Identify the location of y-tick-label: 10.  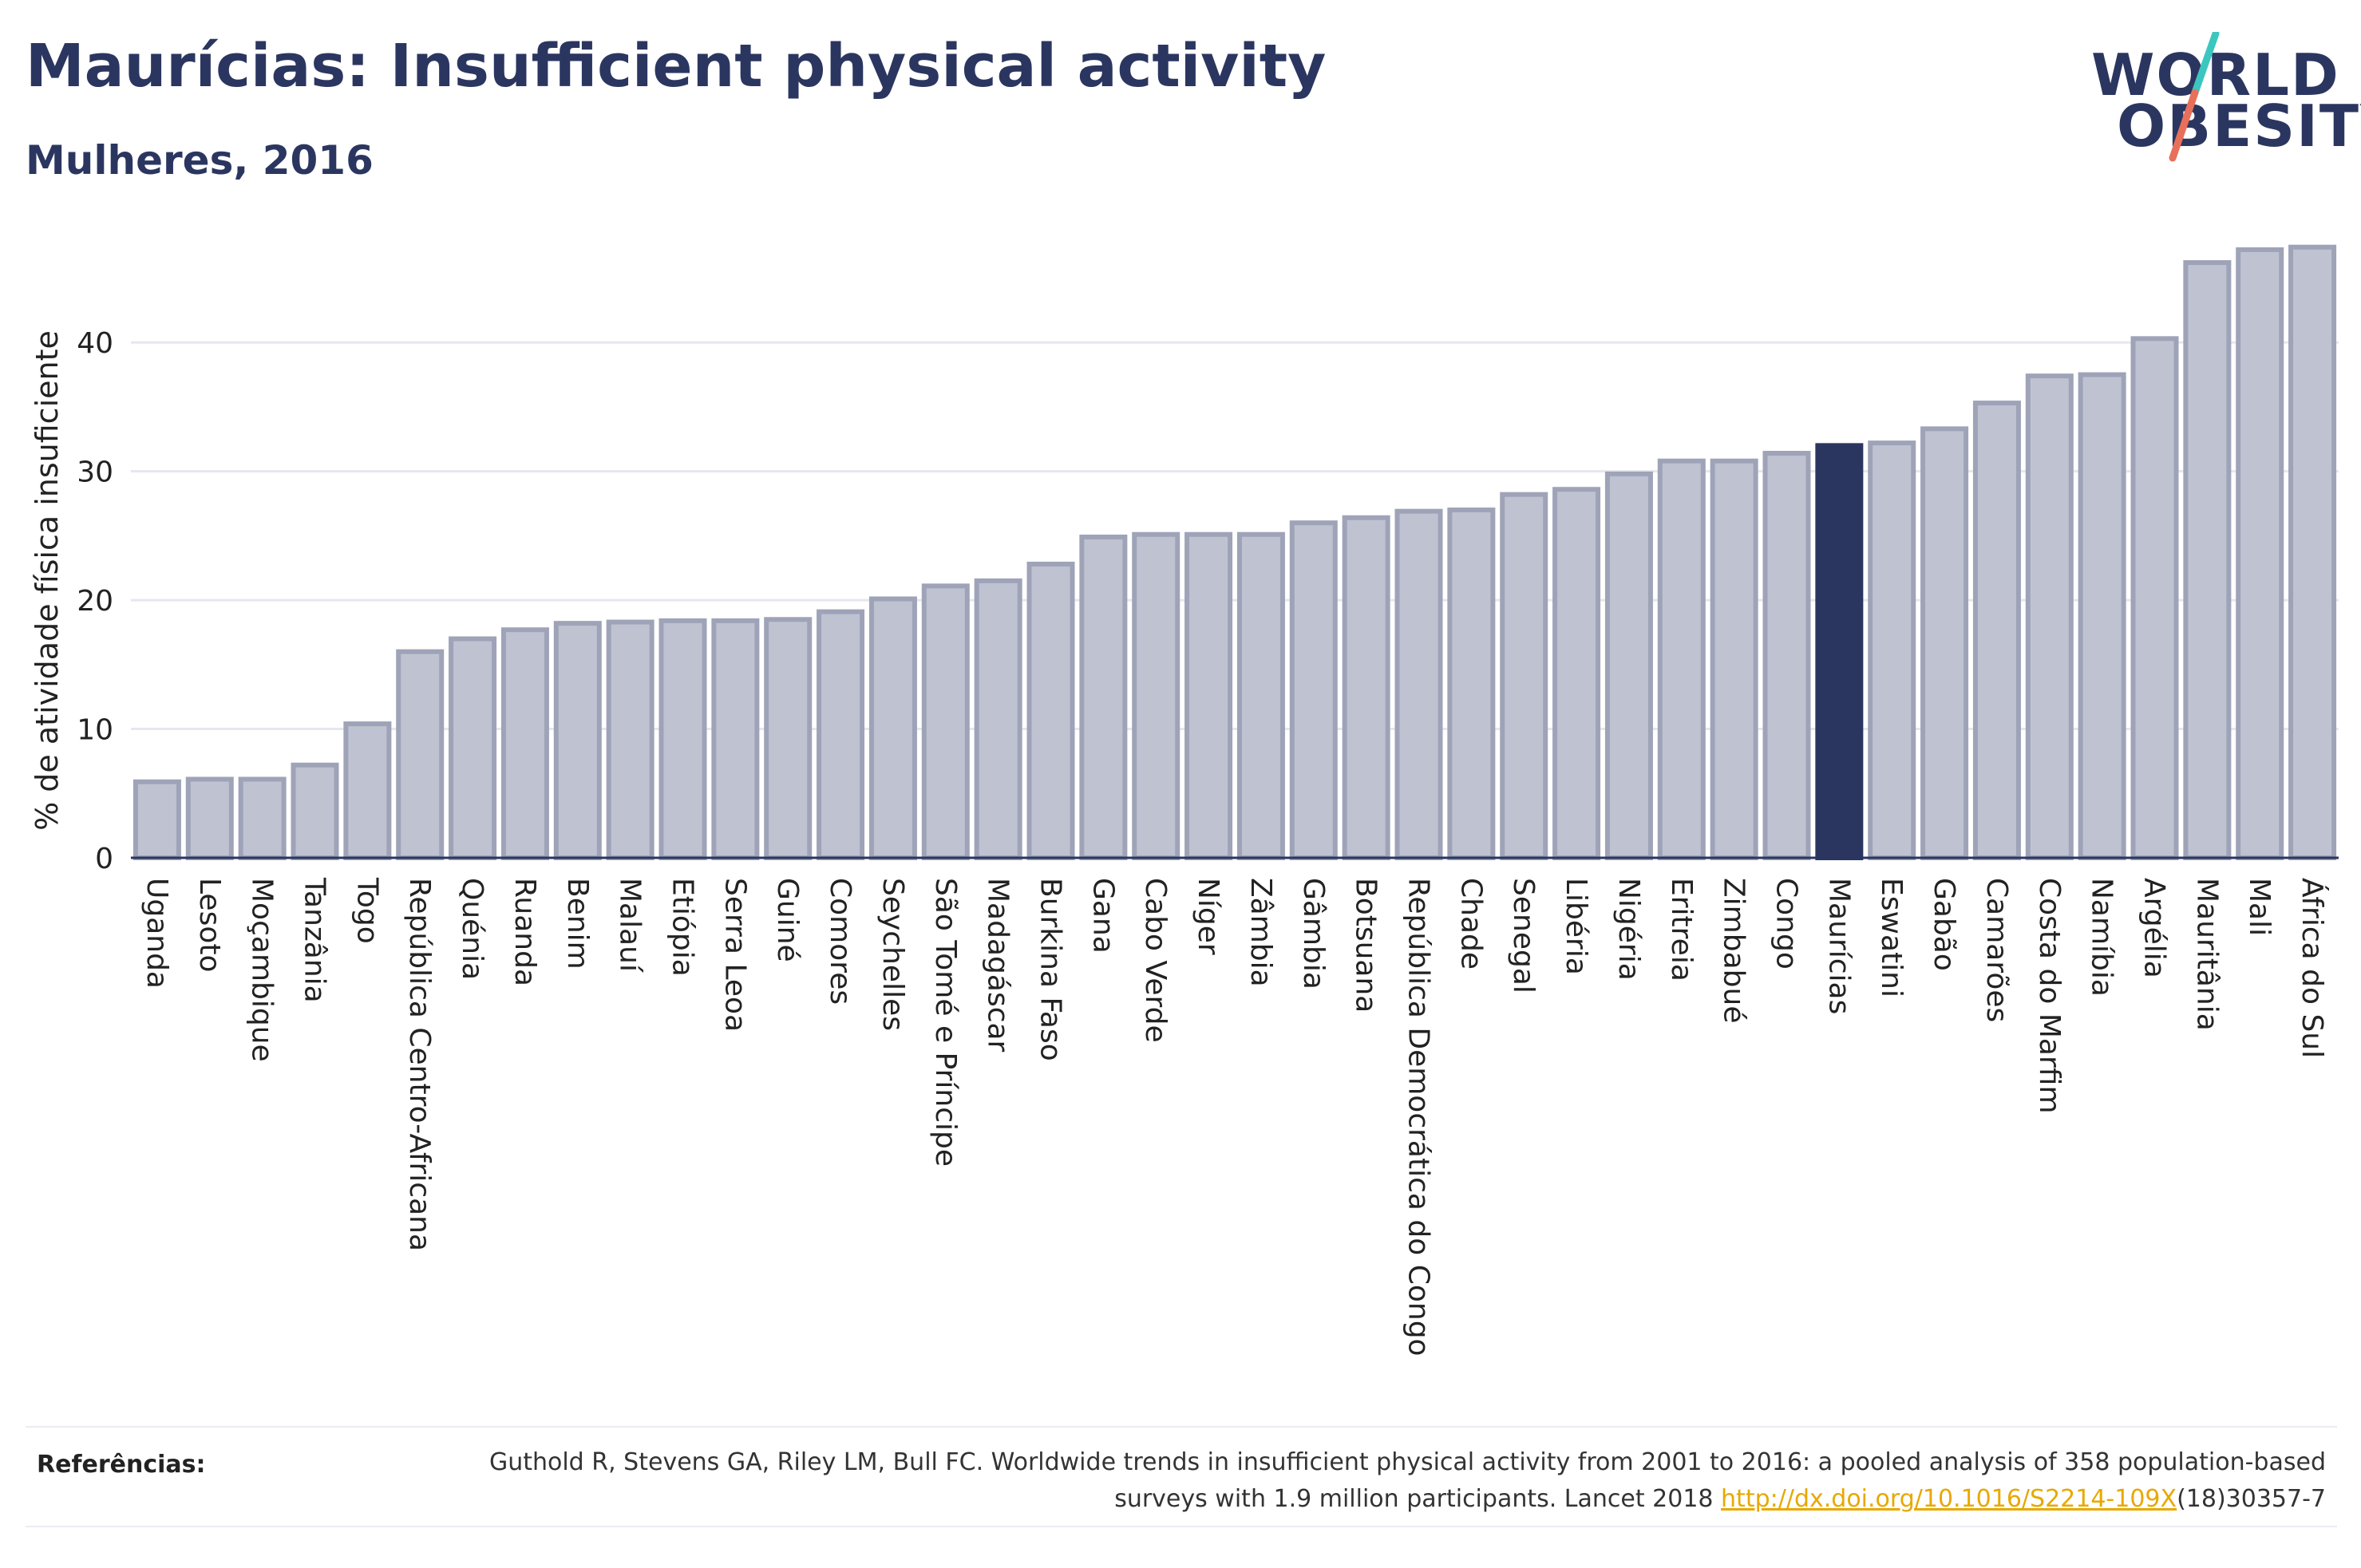
(95, 730).